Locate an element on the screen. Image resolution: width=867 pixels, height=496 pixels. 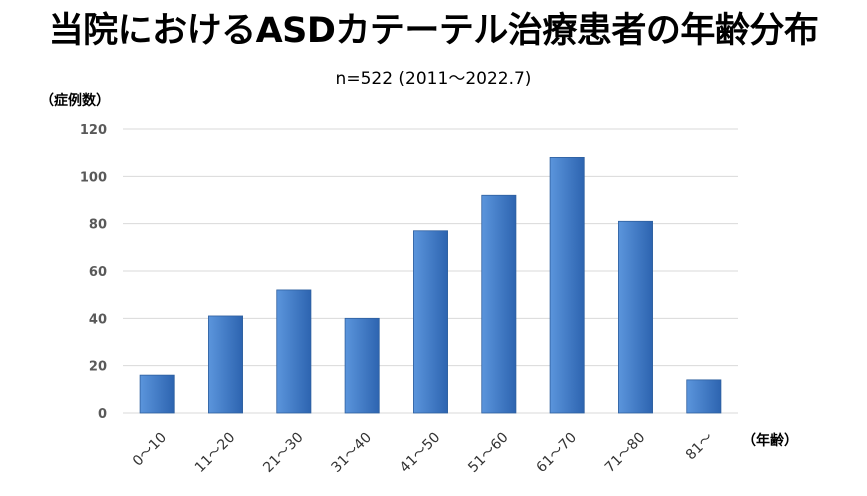
y-tick-label: 20 is located at coordinates (98, 367).